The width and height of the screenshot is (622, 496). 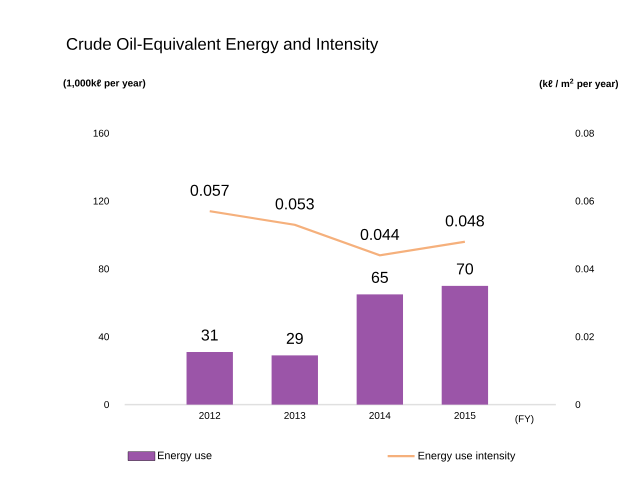 I want to click on y2-tick-label: 0.06, so click(x=585, y=200).